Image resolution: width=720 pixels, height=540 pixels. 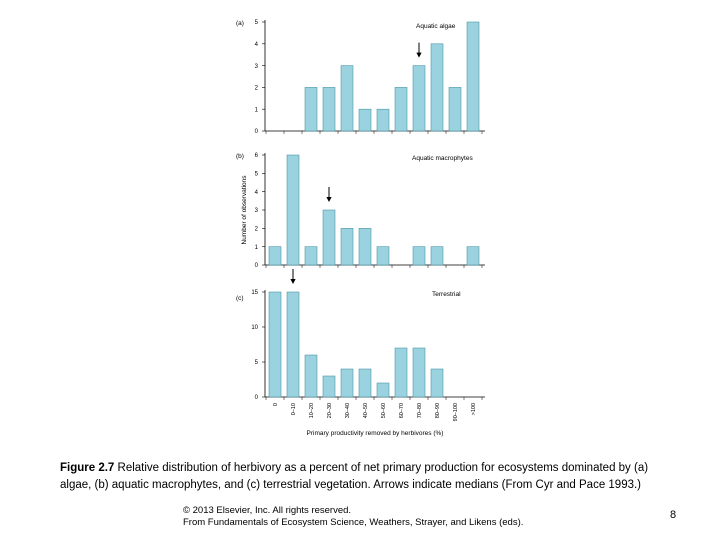 What do you see at coordinates (244, 210) in the screenshot?
I see `y-axis-label: Number of observations` at bounding box center [244, 210].